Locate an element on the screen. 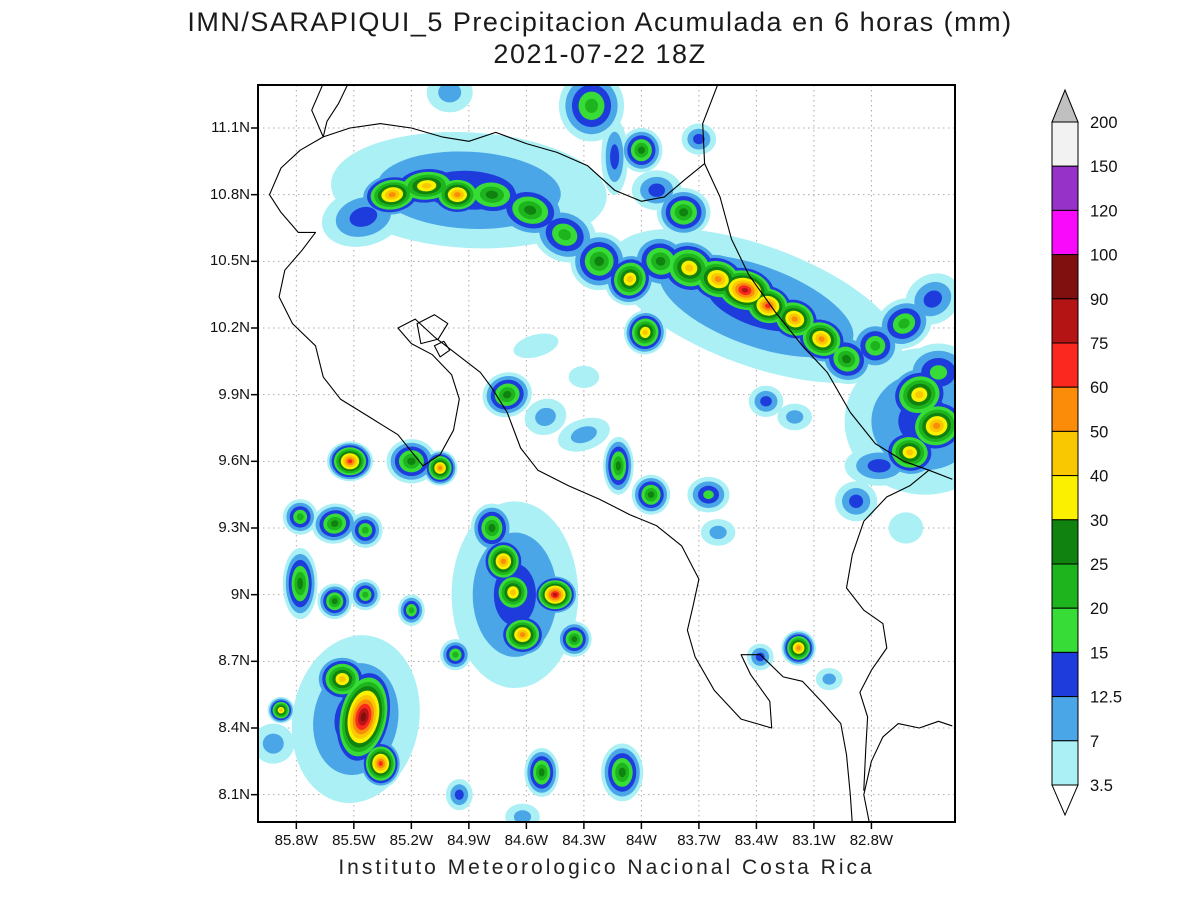 Image resolution: width=1200 pixels, height=900 pixels. y-tick-label: 10.5N is located at coordinates (229, 261).